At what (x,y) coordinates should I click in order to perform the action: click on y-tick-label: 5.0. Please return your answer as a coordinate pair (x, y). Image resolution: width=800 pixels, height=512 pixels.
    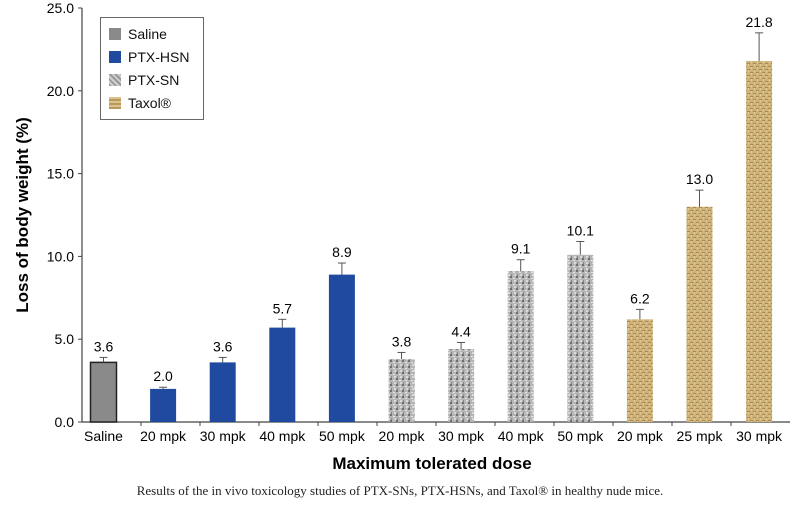
    Looking at the image, I should click on (65, 339).